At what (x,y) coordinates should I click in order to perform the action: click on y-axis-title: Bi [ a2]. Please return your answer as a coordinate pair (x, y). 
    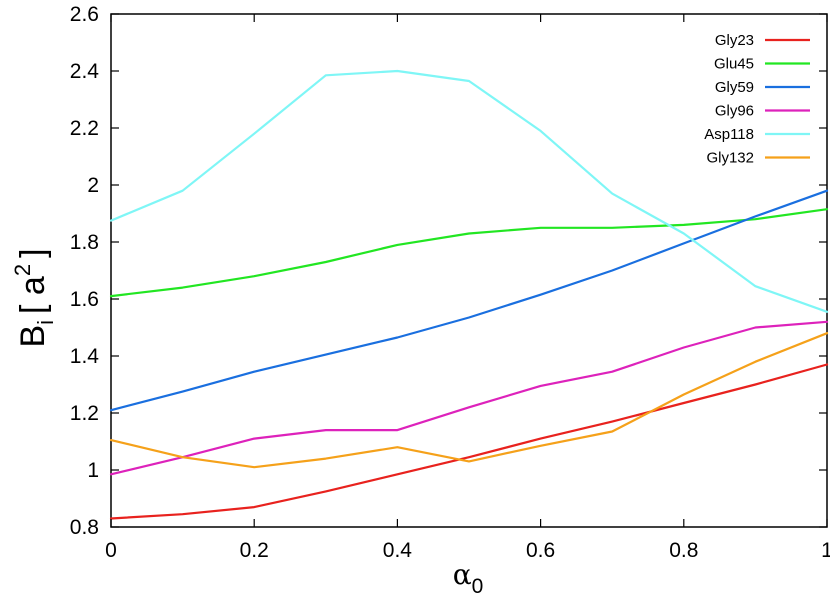
    Looking at the image, I should click on (34, 297).